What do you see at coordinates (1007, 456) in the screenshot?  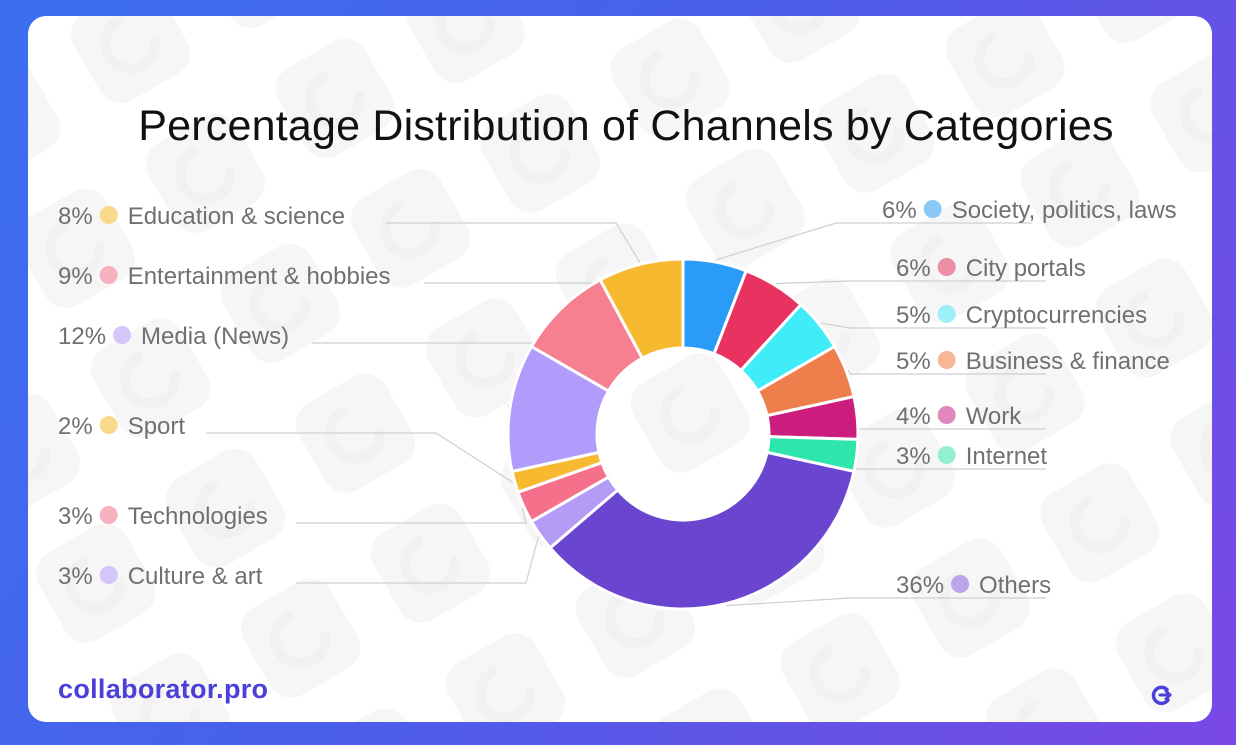 I see `slice-category-label: Internet` at bounding box center [1007, 456].